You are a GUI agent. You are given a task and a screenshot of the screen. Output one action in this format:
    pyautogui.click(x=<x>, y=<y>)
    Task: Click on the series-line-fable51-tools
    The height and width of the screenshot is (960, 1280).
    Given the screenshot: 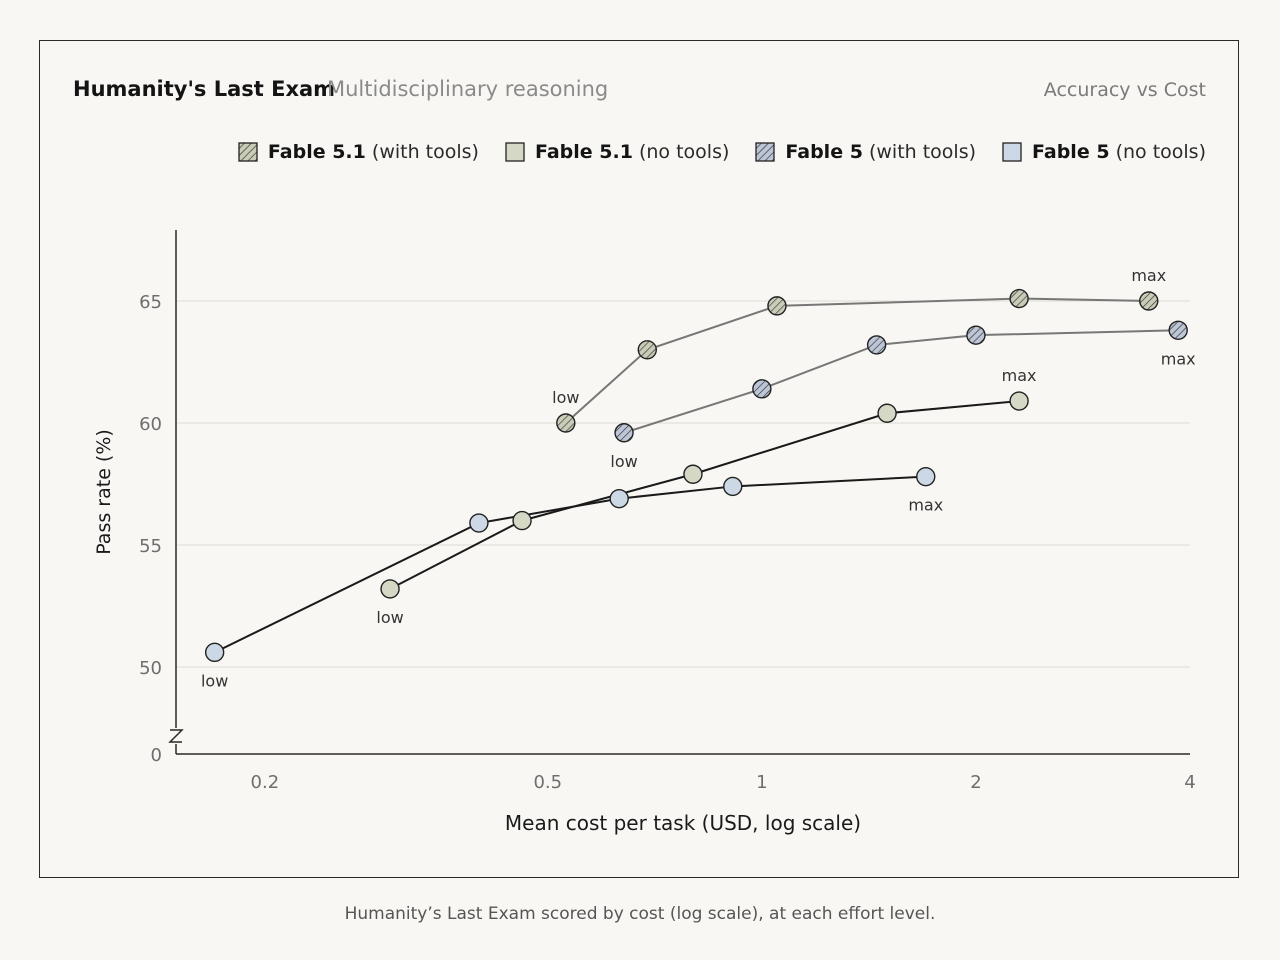 What is the action you would take?
    pyautogui.click(x=857, y=360)
    